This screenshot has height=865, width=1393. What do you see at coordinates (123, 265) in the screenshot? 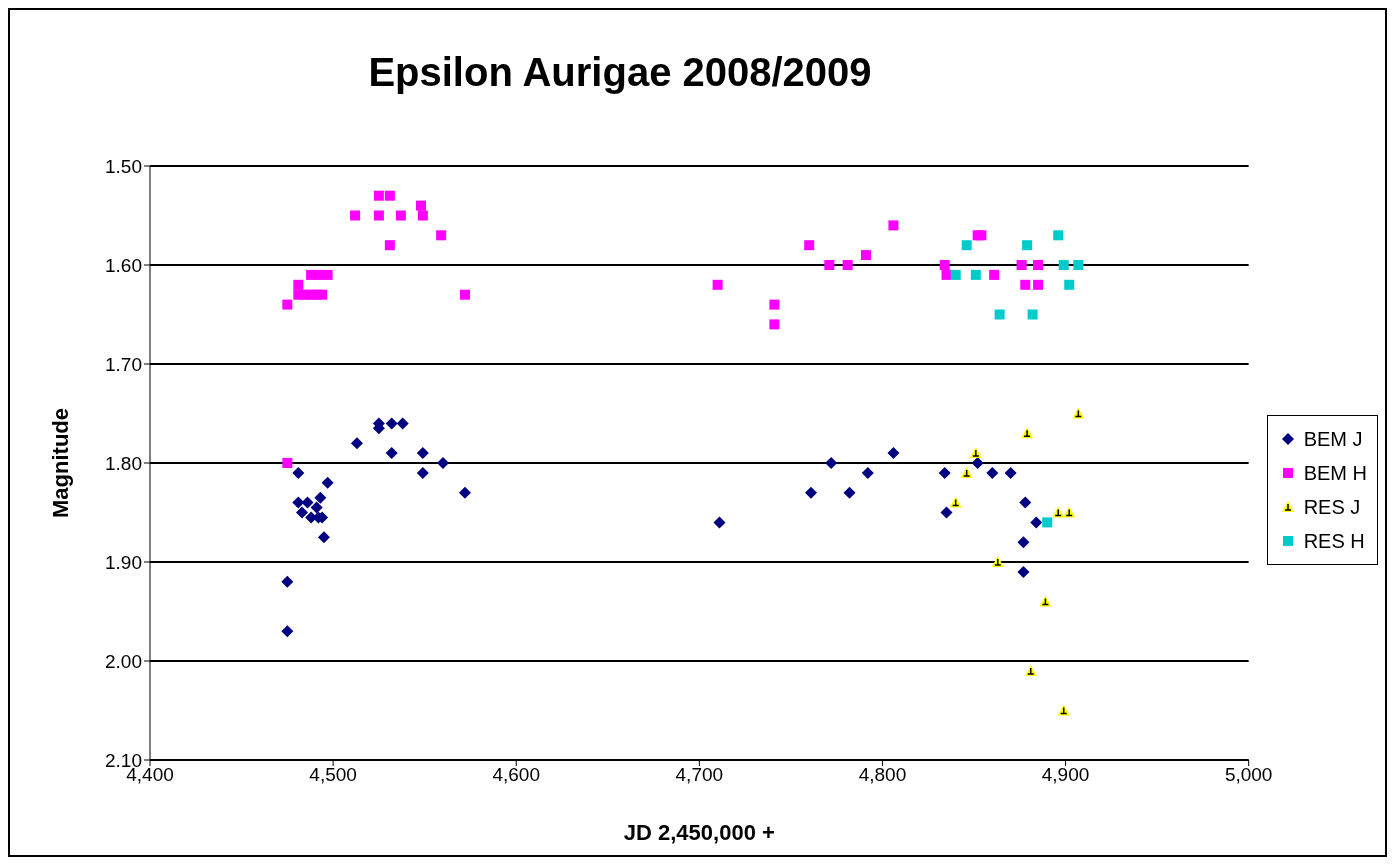
I see `y-tick-label: 1.60` at bounding box center [123, 265].